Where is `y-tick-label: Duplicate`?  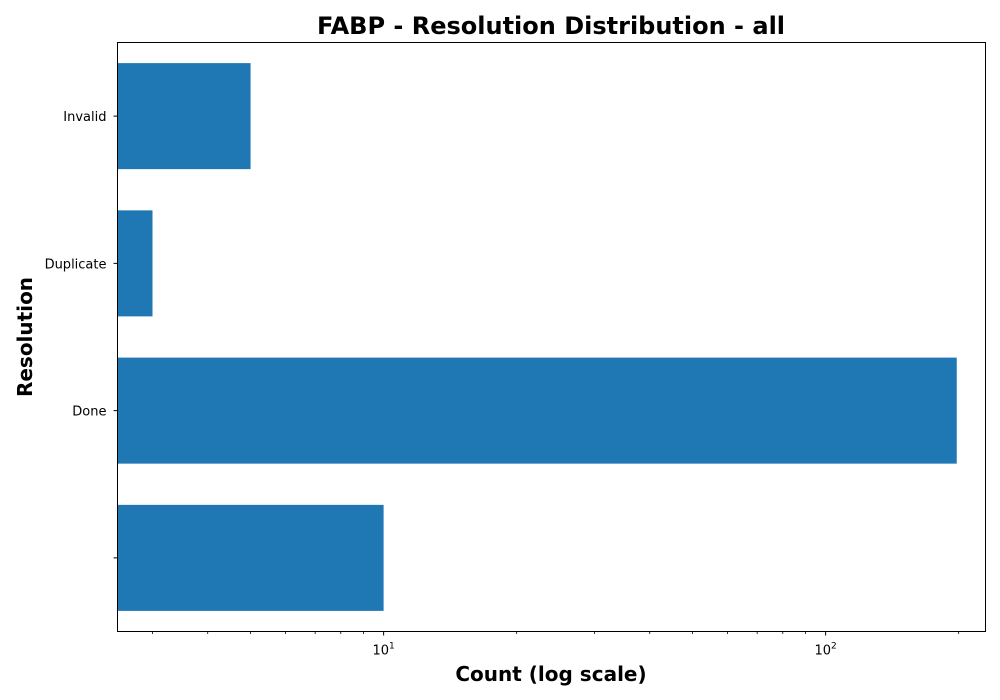 y-tick-label: Duplicate is located at coordinates (76, 264).